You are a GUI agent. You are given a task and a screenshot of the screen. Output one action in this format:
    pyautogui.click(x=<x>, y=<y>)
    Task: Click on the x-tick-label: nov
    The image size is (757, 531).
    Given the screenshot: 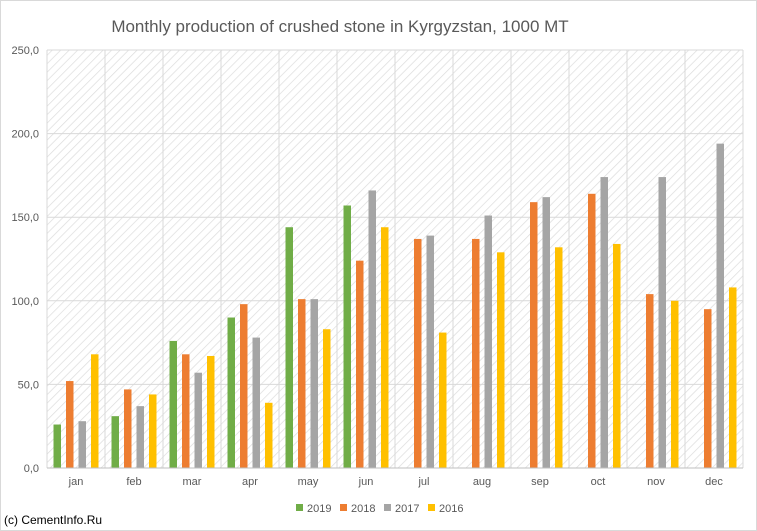 What is the action you would take?
    pyautogui.click(x=656, y=482)
    